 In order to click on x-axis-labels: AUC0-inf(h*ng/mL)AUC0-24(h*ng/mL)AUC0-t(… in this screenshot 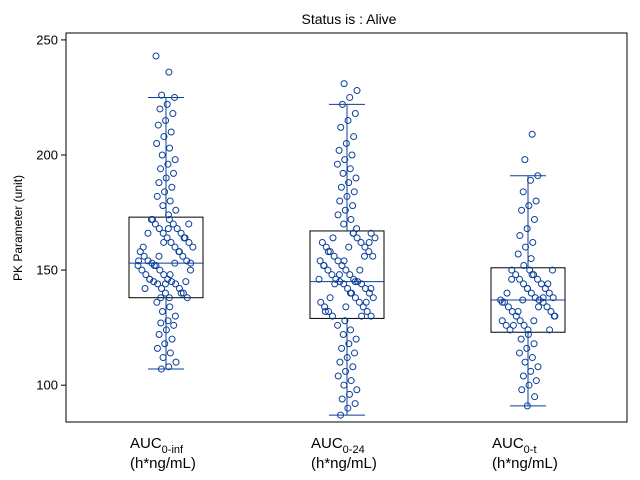, I will do `click(344, 453)`.